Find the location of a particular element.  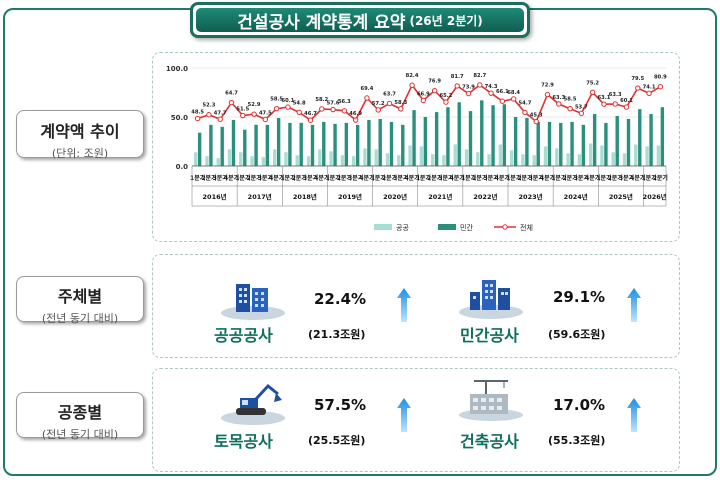

data-label: 58.5 is located at coordinates (276, 100).